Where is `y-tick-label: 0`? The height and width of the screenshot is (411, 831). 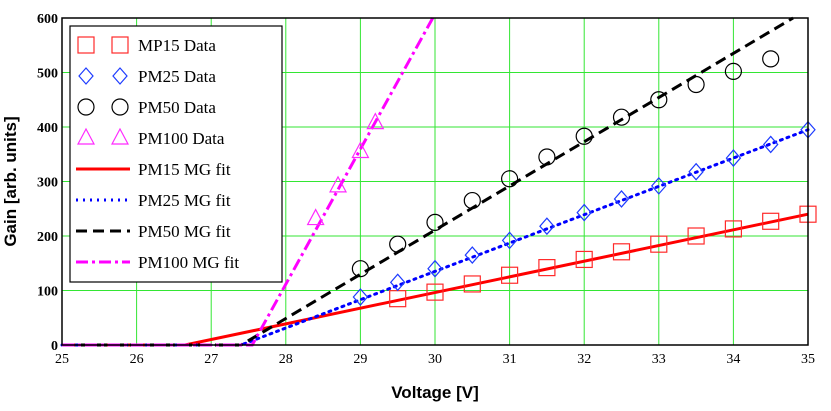
y-tick-label: 0 is located at coordinates (54, 346).